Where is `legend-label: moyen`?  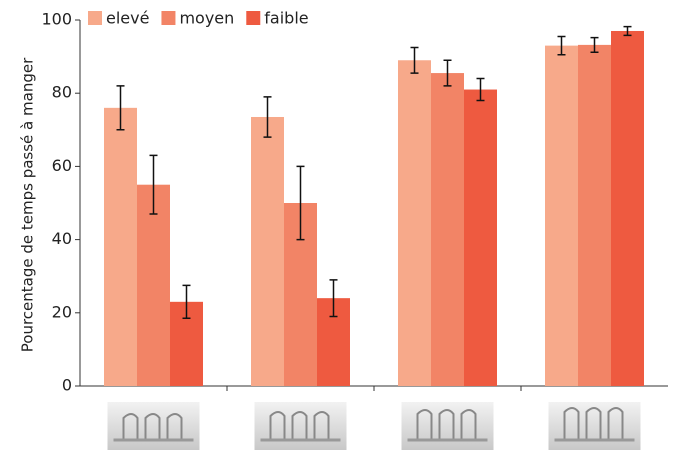
legend-label: moyen is located at coordinates (206, 18).